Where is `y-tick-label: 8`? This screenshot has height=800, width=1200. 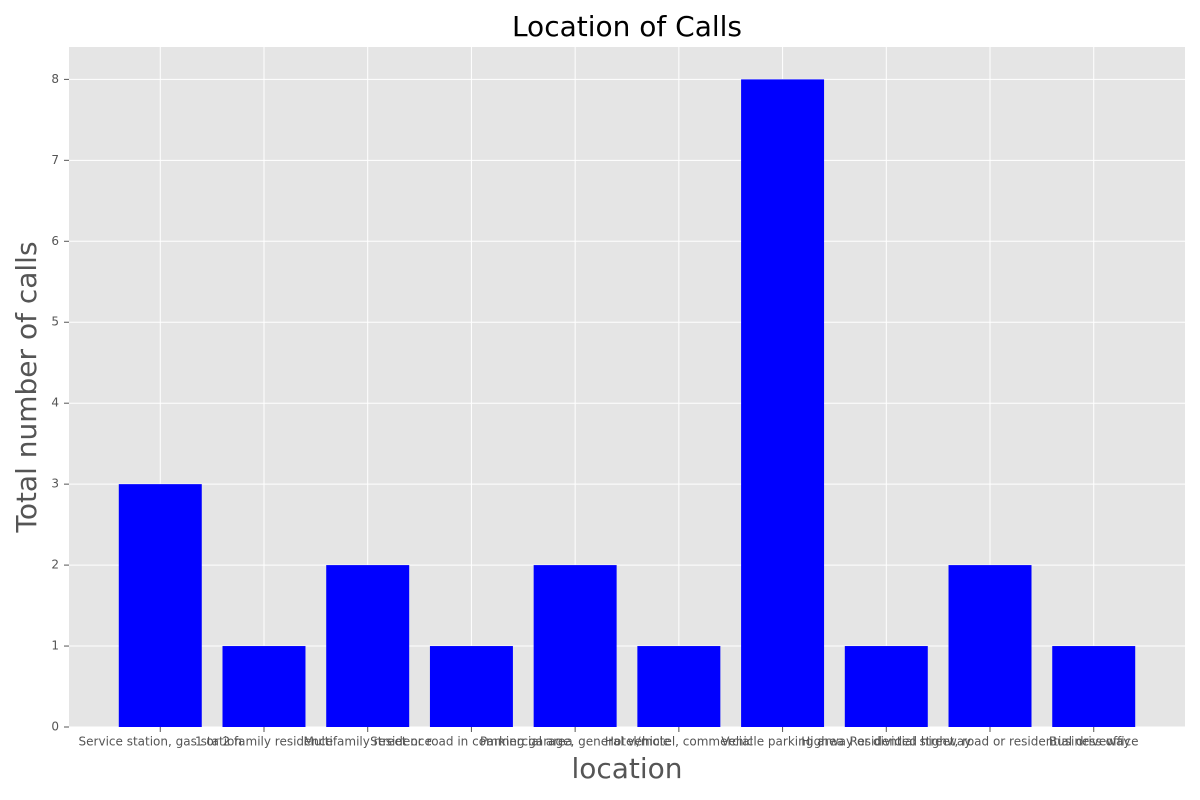 y-tick-label: 8 is located at coordinates (55, 79).